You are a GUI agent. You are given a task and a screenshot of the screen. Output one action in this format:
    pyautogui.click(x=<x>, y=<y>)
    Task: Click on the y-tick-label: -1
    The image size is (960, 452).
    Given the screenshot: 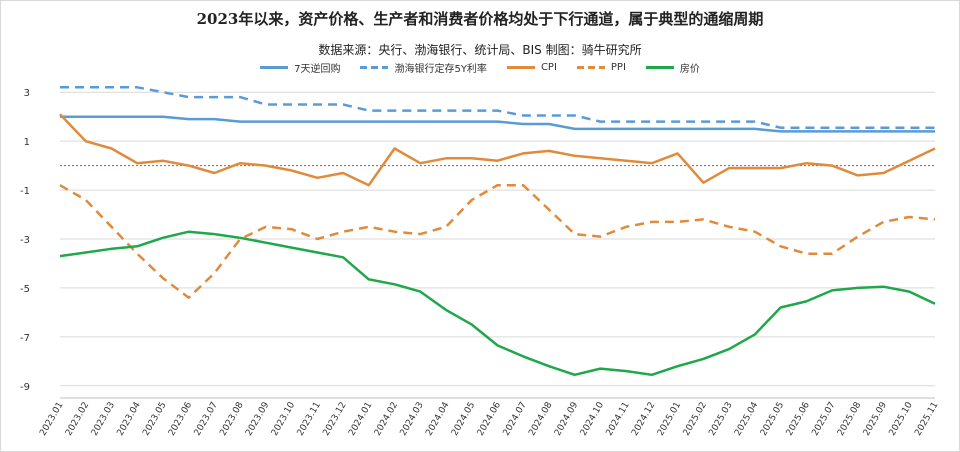 What is the action you would take?
    pyautogui.click(x=25, y=191)
    